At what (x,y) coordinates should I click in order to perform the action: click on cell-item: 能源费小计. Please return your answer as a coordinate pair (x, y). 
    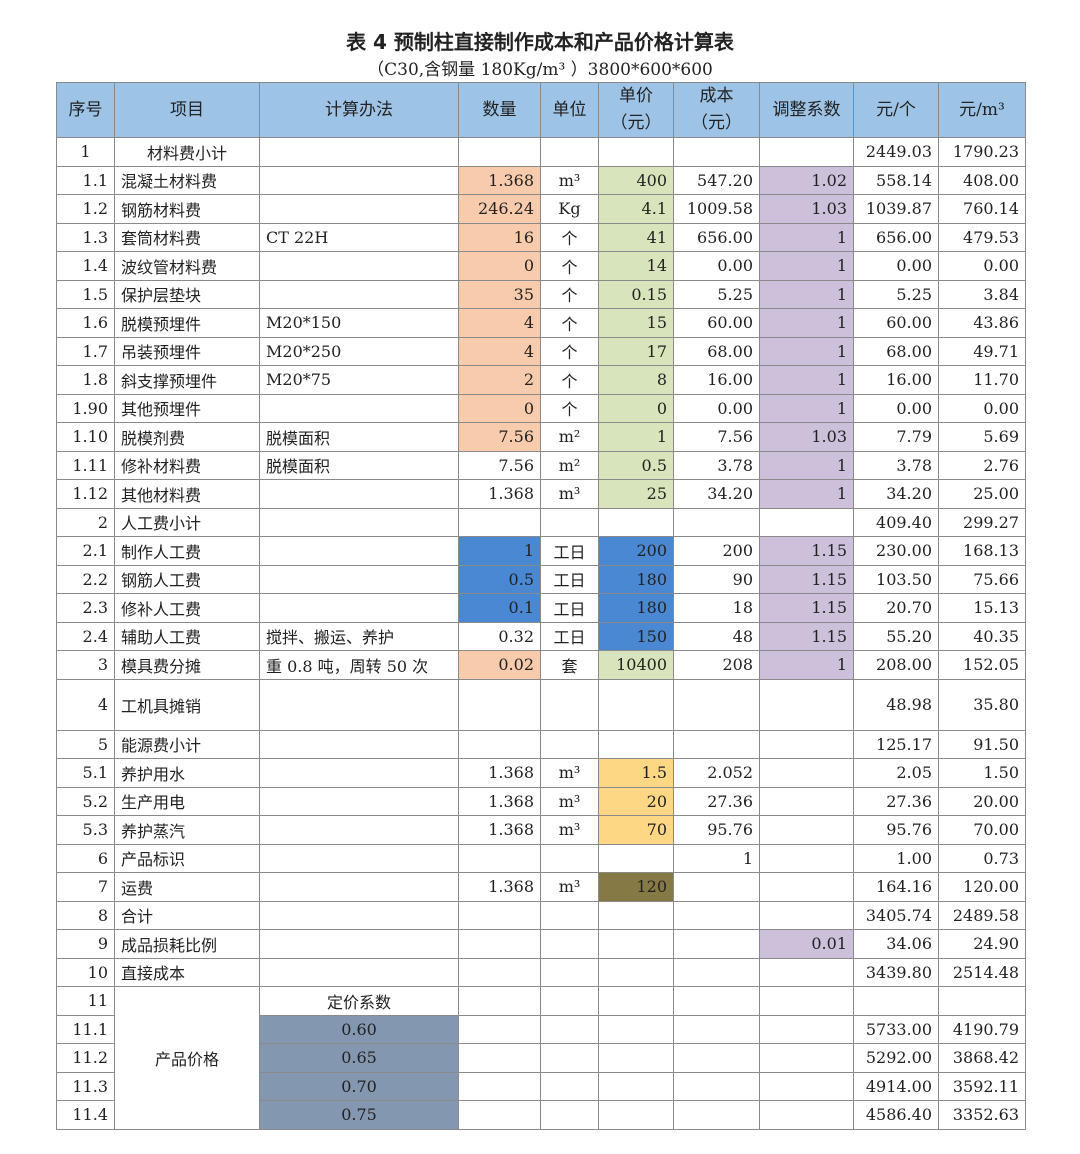
    Looking at the image, I should click on (187, 744).